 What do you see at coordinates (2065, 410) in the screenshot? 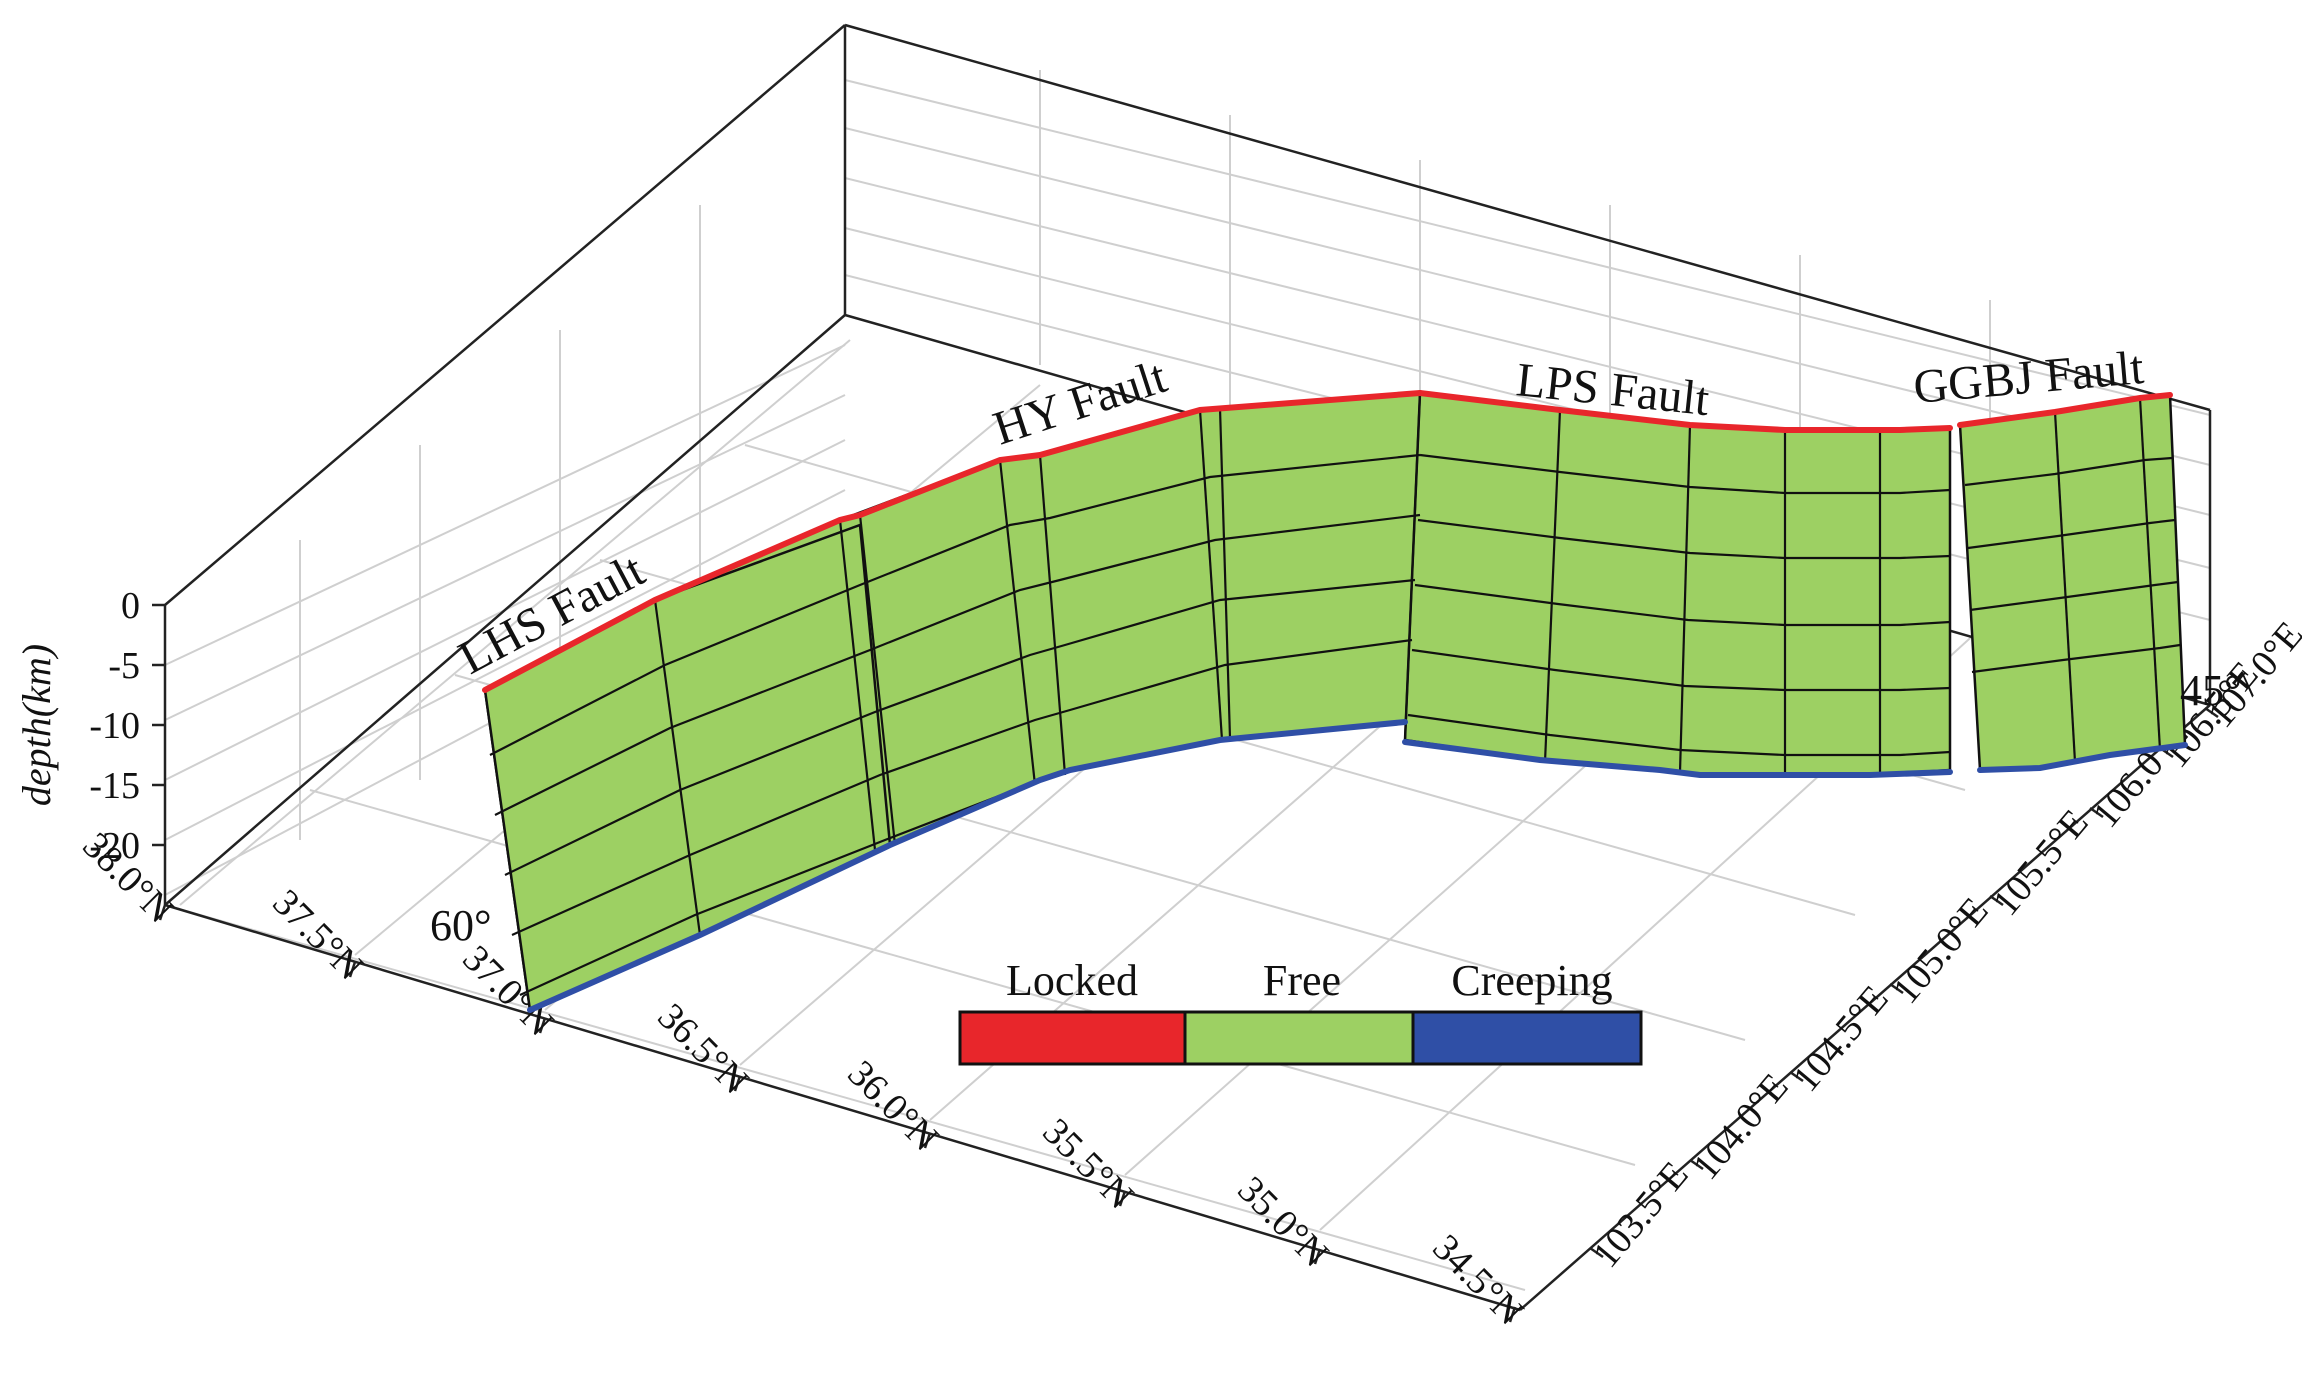
I see `locked-edge-ggbj` at bounding box center [2065, 410].